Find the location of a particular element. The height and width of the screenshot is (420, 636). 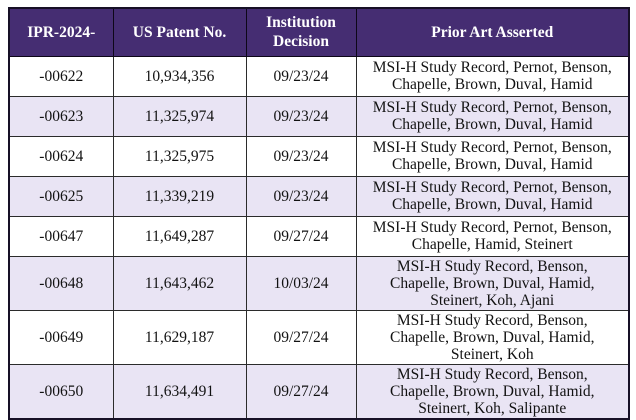

patent-number-cell: 11,325,974 is located at coordinates (179, 116).